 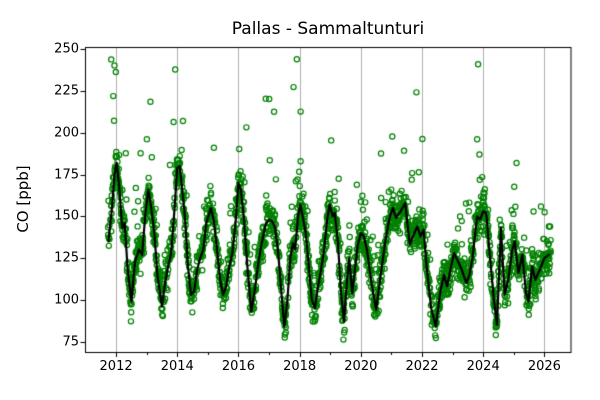 I want to click on y-tick-label-125: 125, so click(x=66, y=258).